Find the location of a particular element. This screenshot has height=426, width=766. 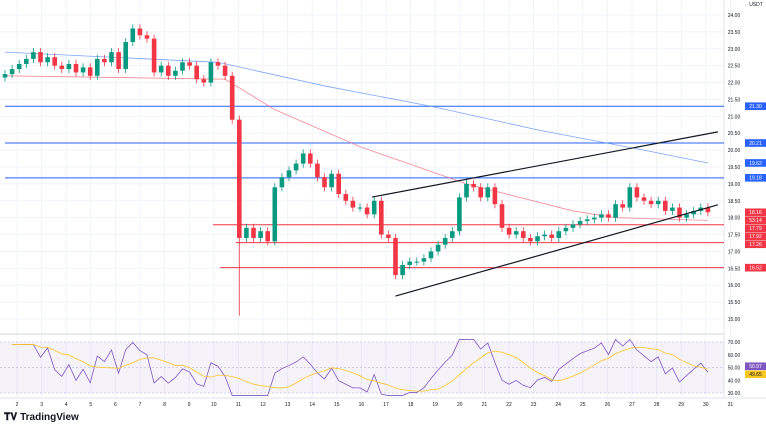

x-tick-label: 4 is located at coordinates (66, 405).